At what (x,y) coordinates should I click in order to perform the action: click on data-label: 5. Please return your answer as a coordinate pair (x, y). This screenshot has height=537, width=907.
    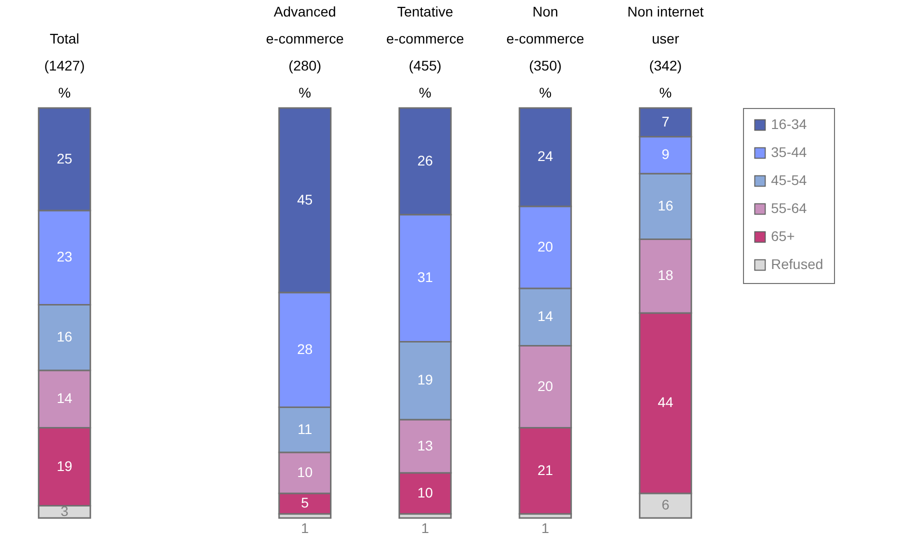
    Looking at the image, I should click on (305, 502).